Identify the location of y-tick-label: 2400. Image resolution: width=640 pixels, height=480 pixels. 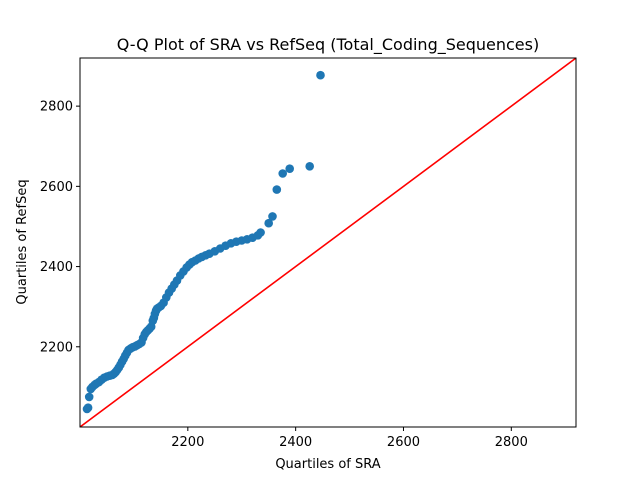
(56, 267).